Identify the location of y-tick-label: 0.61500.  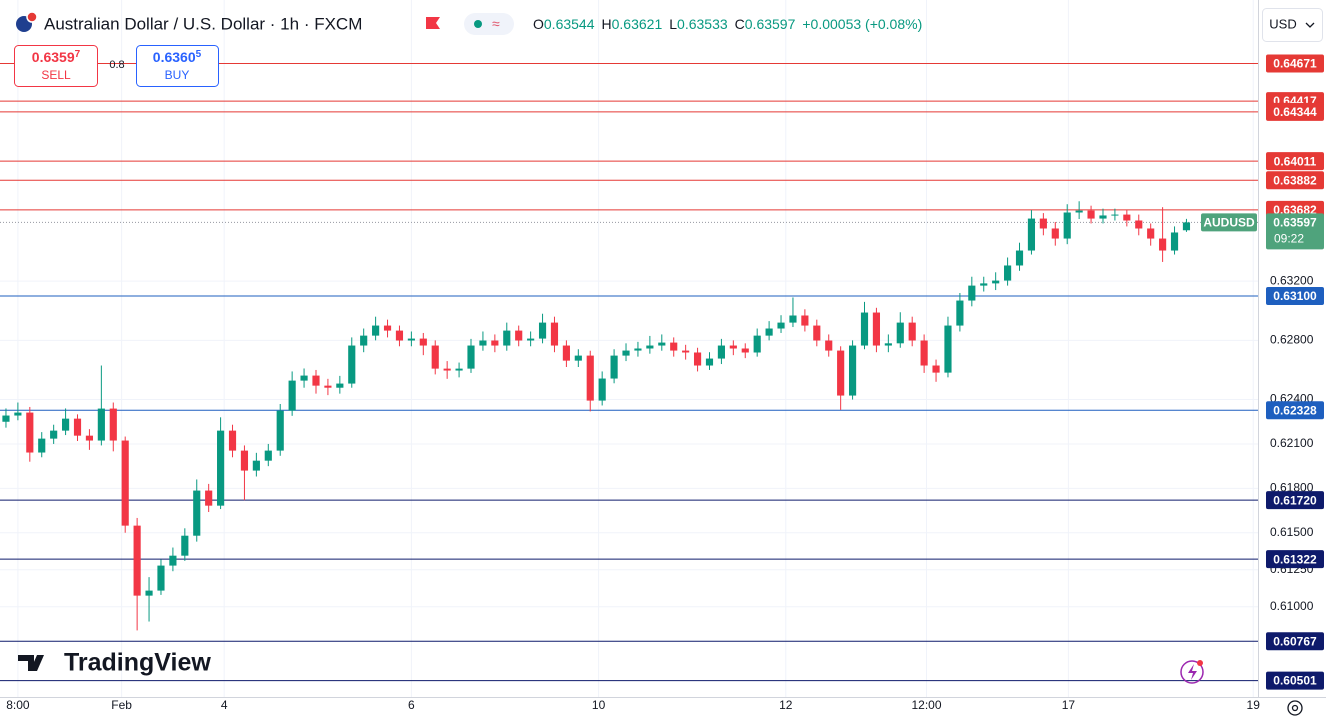
(1292, 532).